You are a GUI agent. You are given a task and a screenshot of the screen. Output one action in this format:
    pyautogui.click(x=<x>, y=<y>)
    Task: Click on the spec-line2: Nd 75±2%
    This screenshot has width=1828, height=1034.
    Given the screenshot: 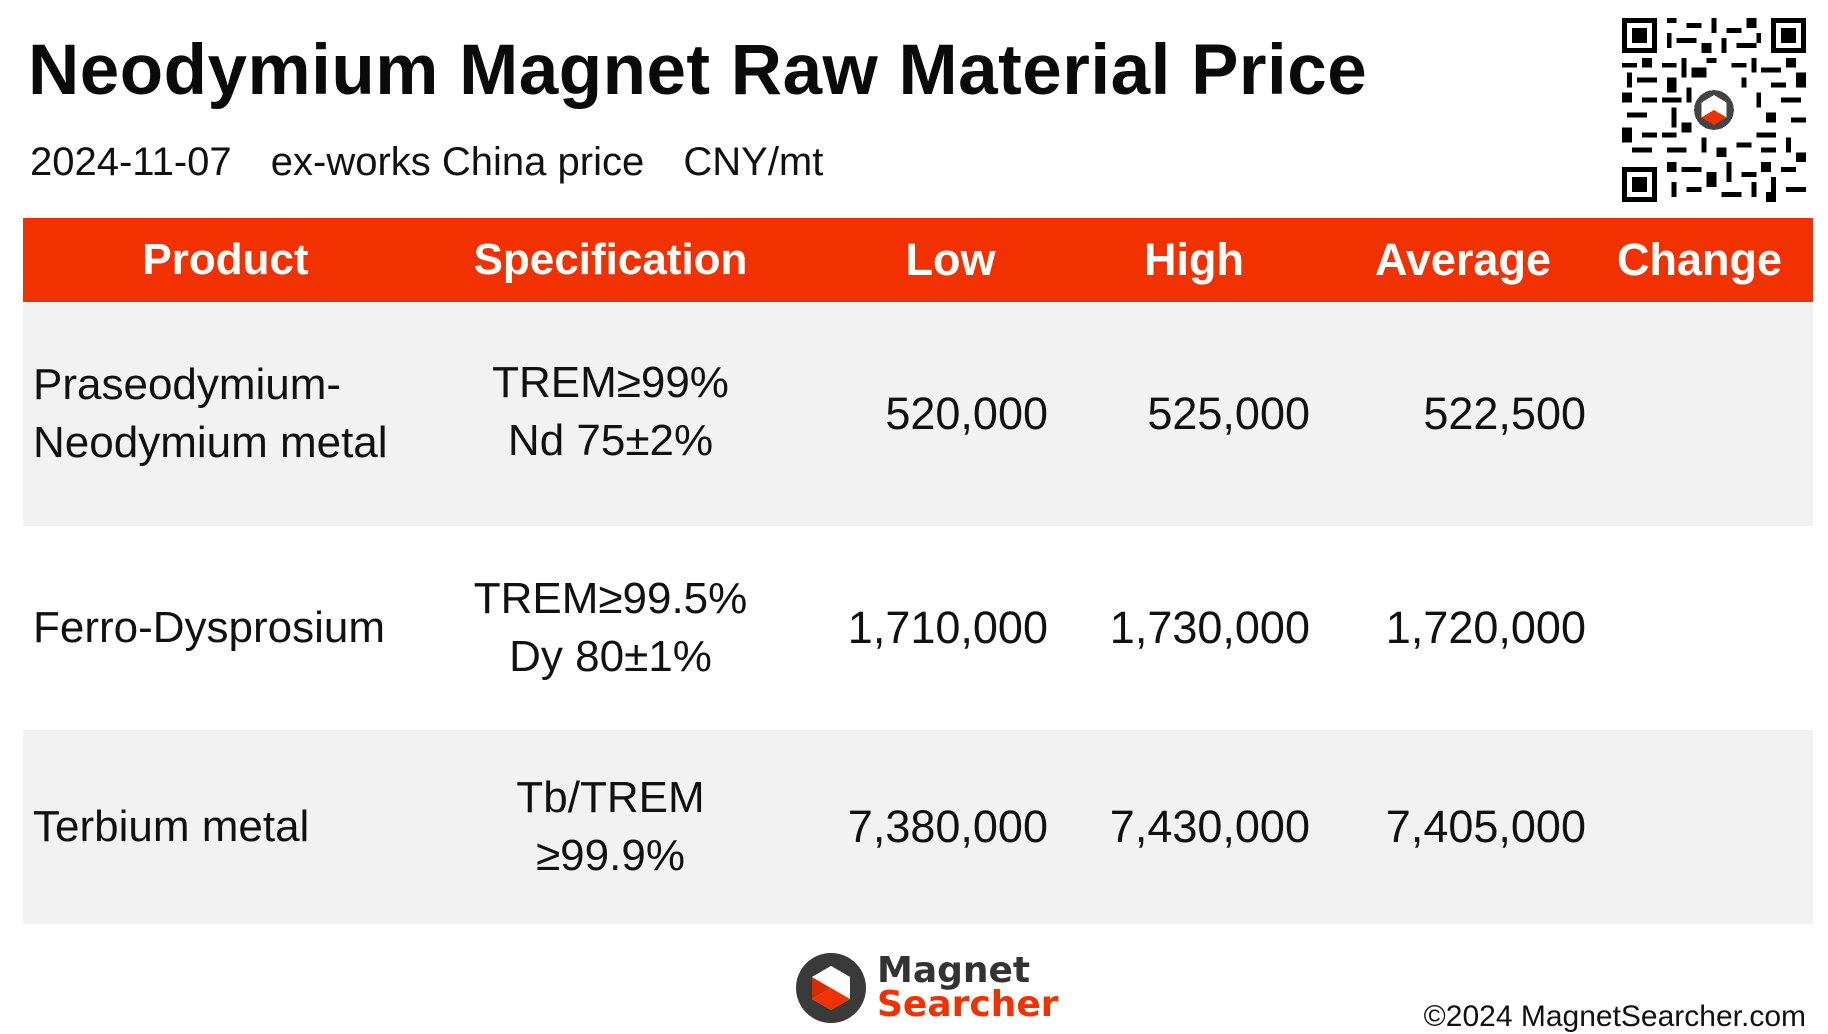 What is the action you would take?
    pyautogui.click(x=610, y=440)
    